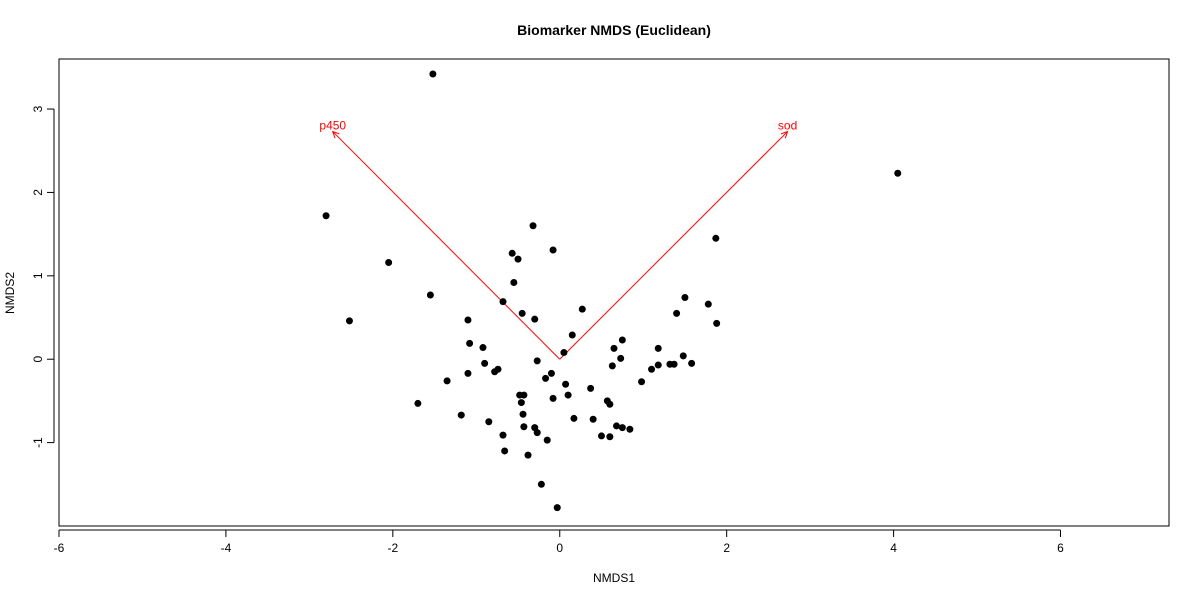 The width and height of the screenshot is (1200, 600). I want to click on x-tick-label: 6, so click(1060, 548).